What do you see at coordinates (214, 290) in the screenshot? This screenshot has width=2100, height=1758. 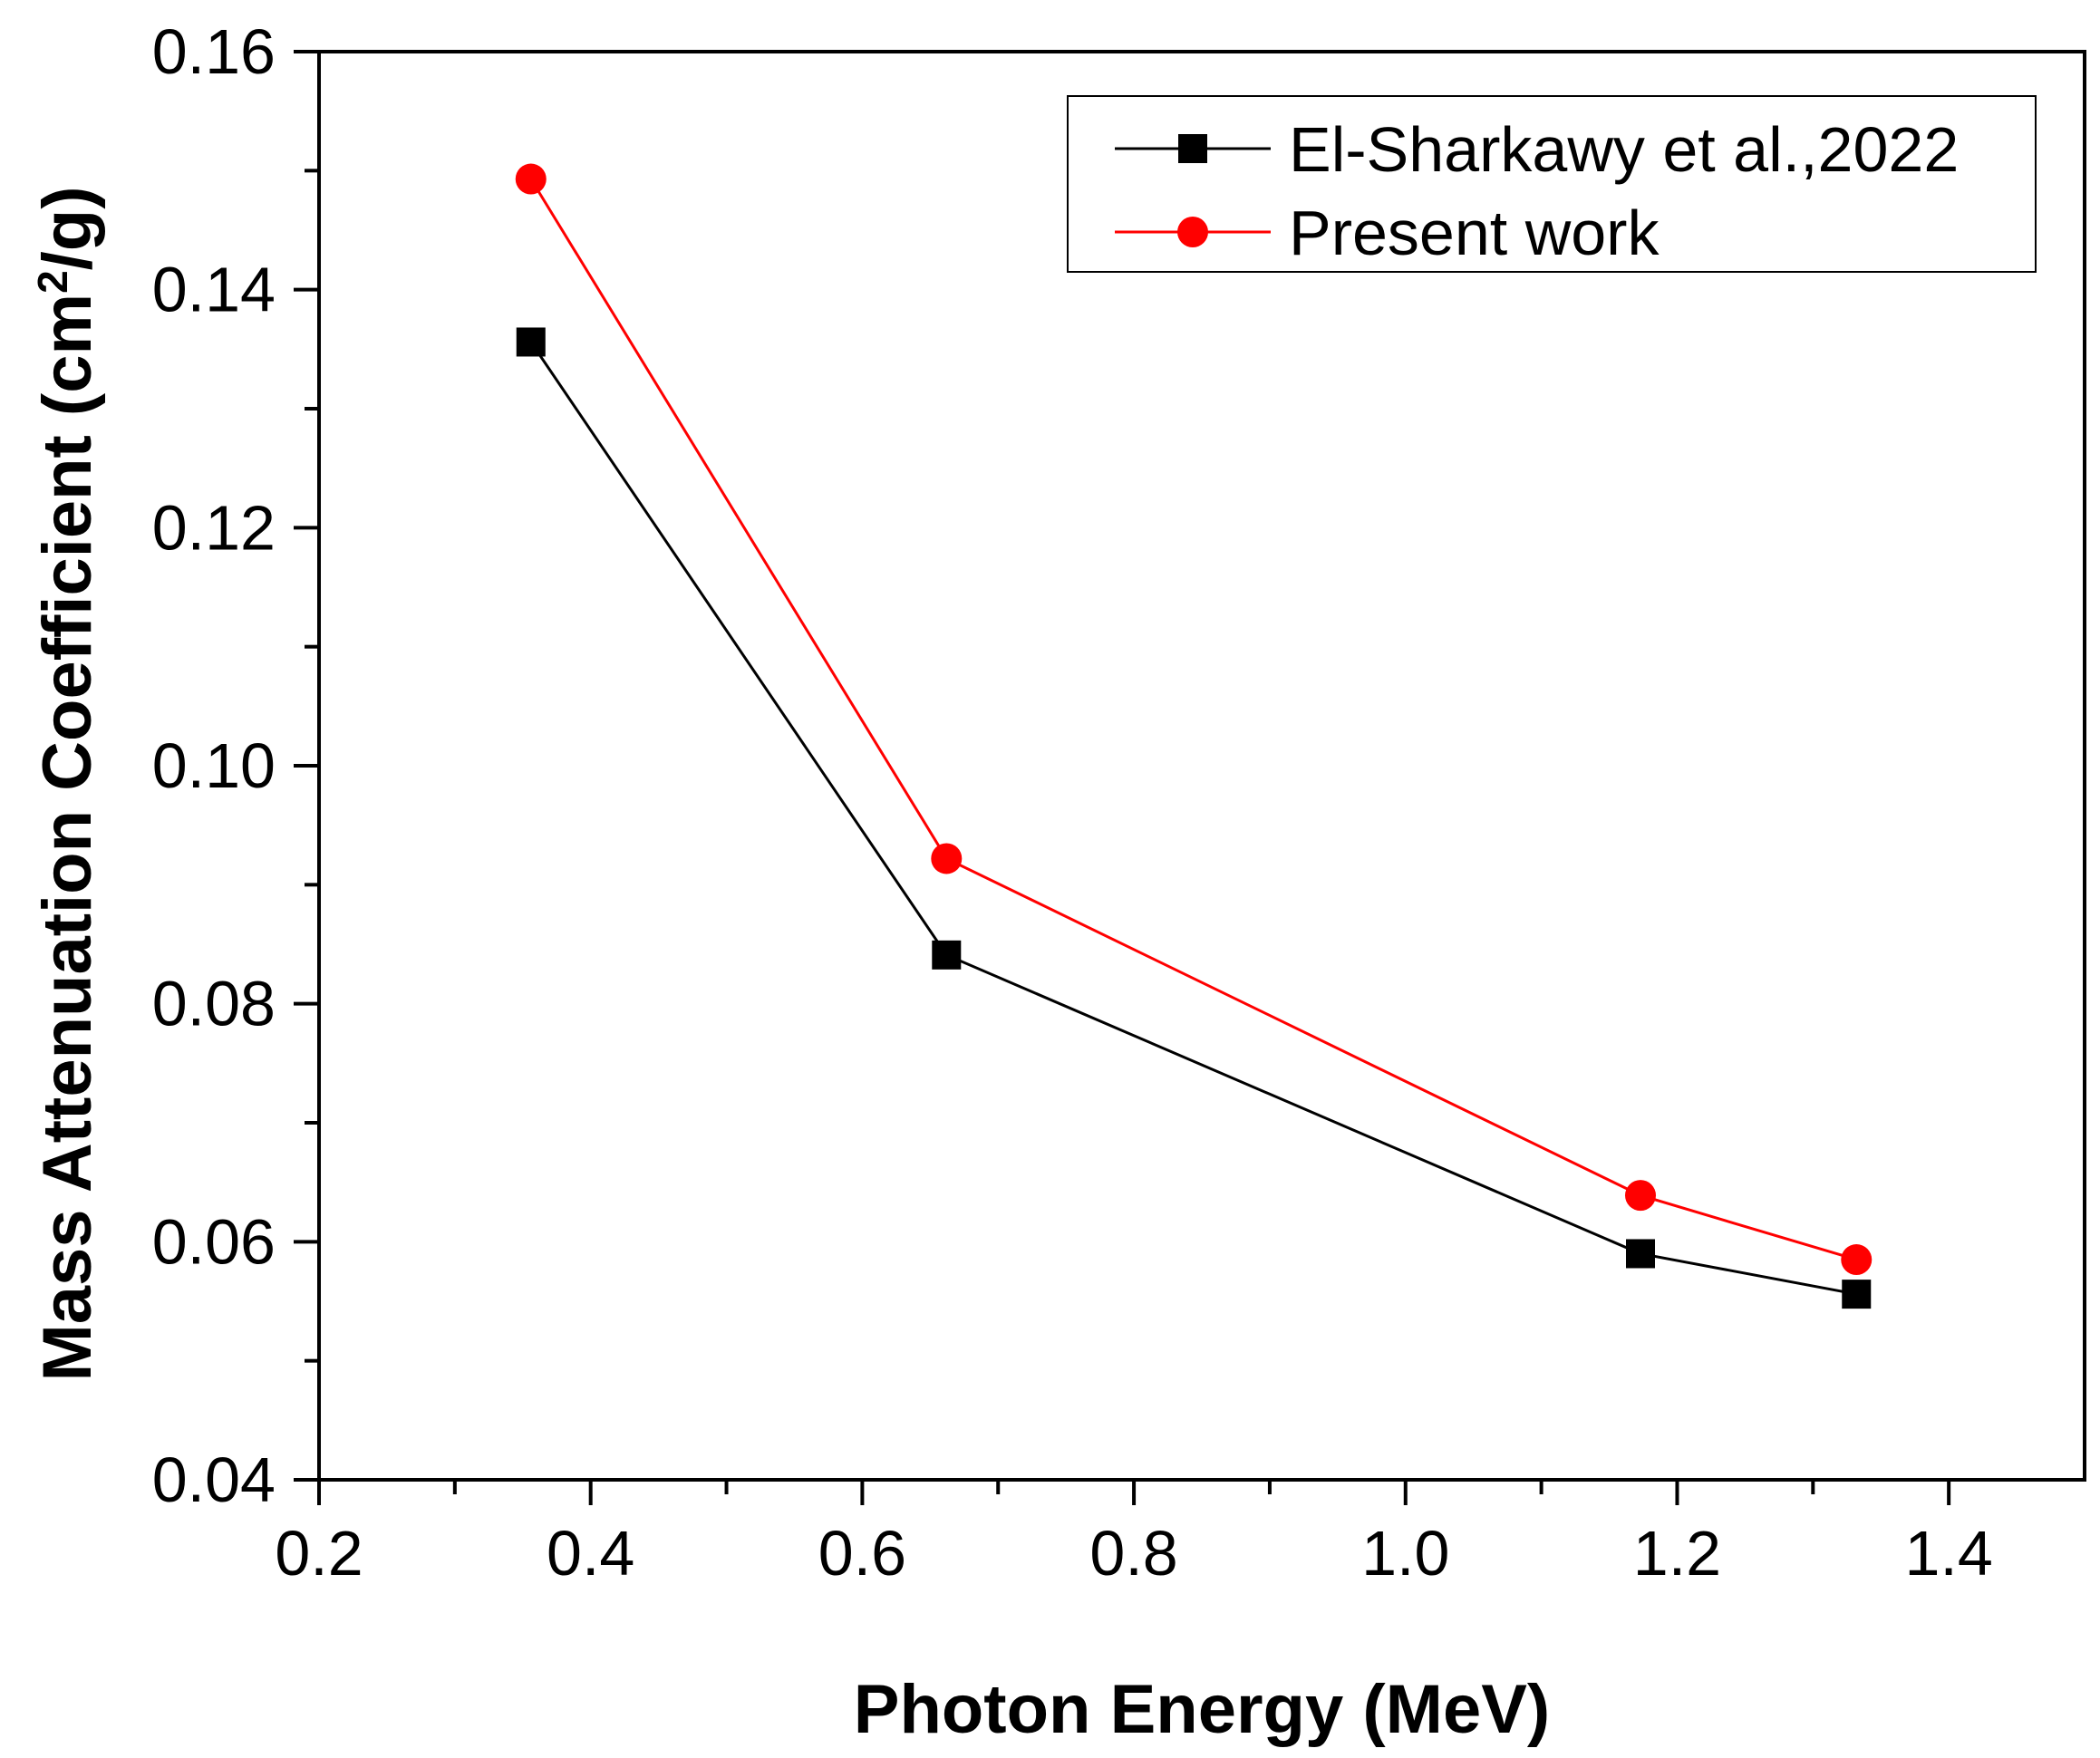 I see `y-tick-label: 0.14` at bounding box center [214, 290].